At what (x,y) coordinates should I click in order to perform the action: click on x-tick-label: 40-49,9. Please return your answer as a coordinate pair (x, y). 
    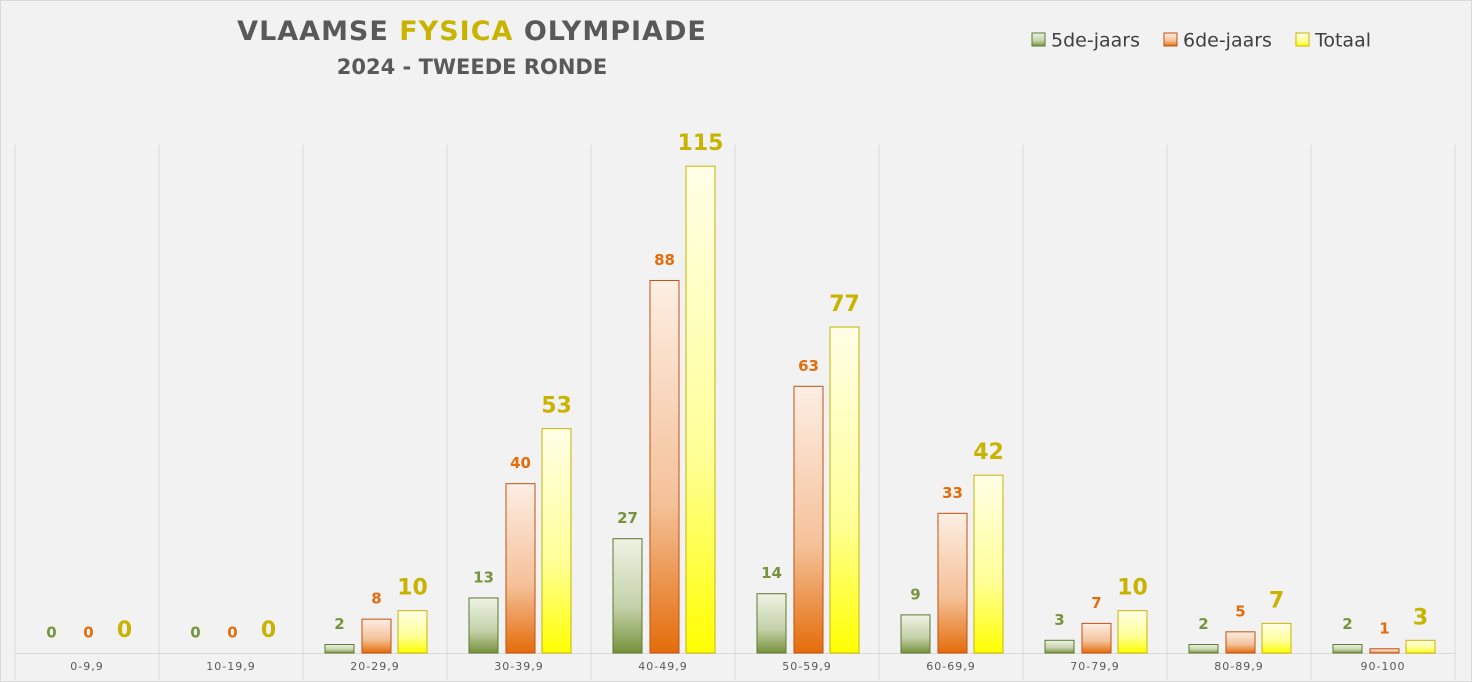
    Looking at the image, I should click on (662, 666).